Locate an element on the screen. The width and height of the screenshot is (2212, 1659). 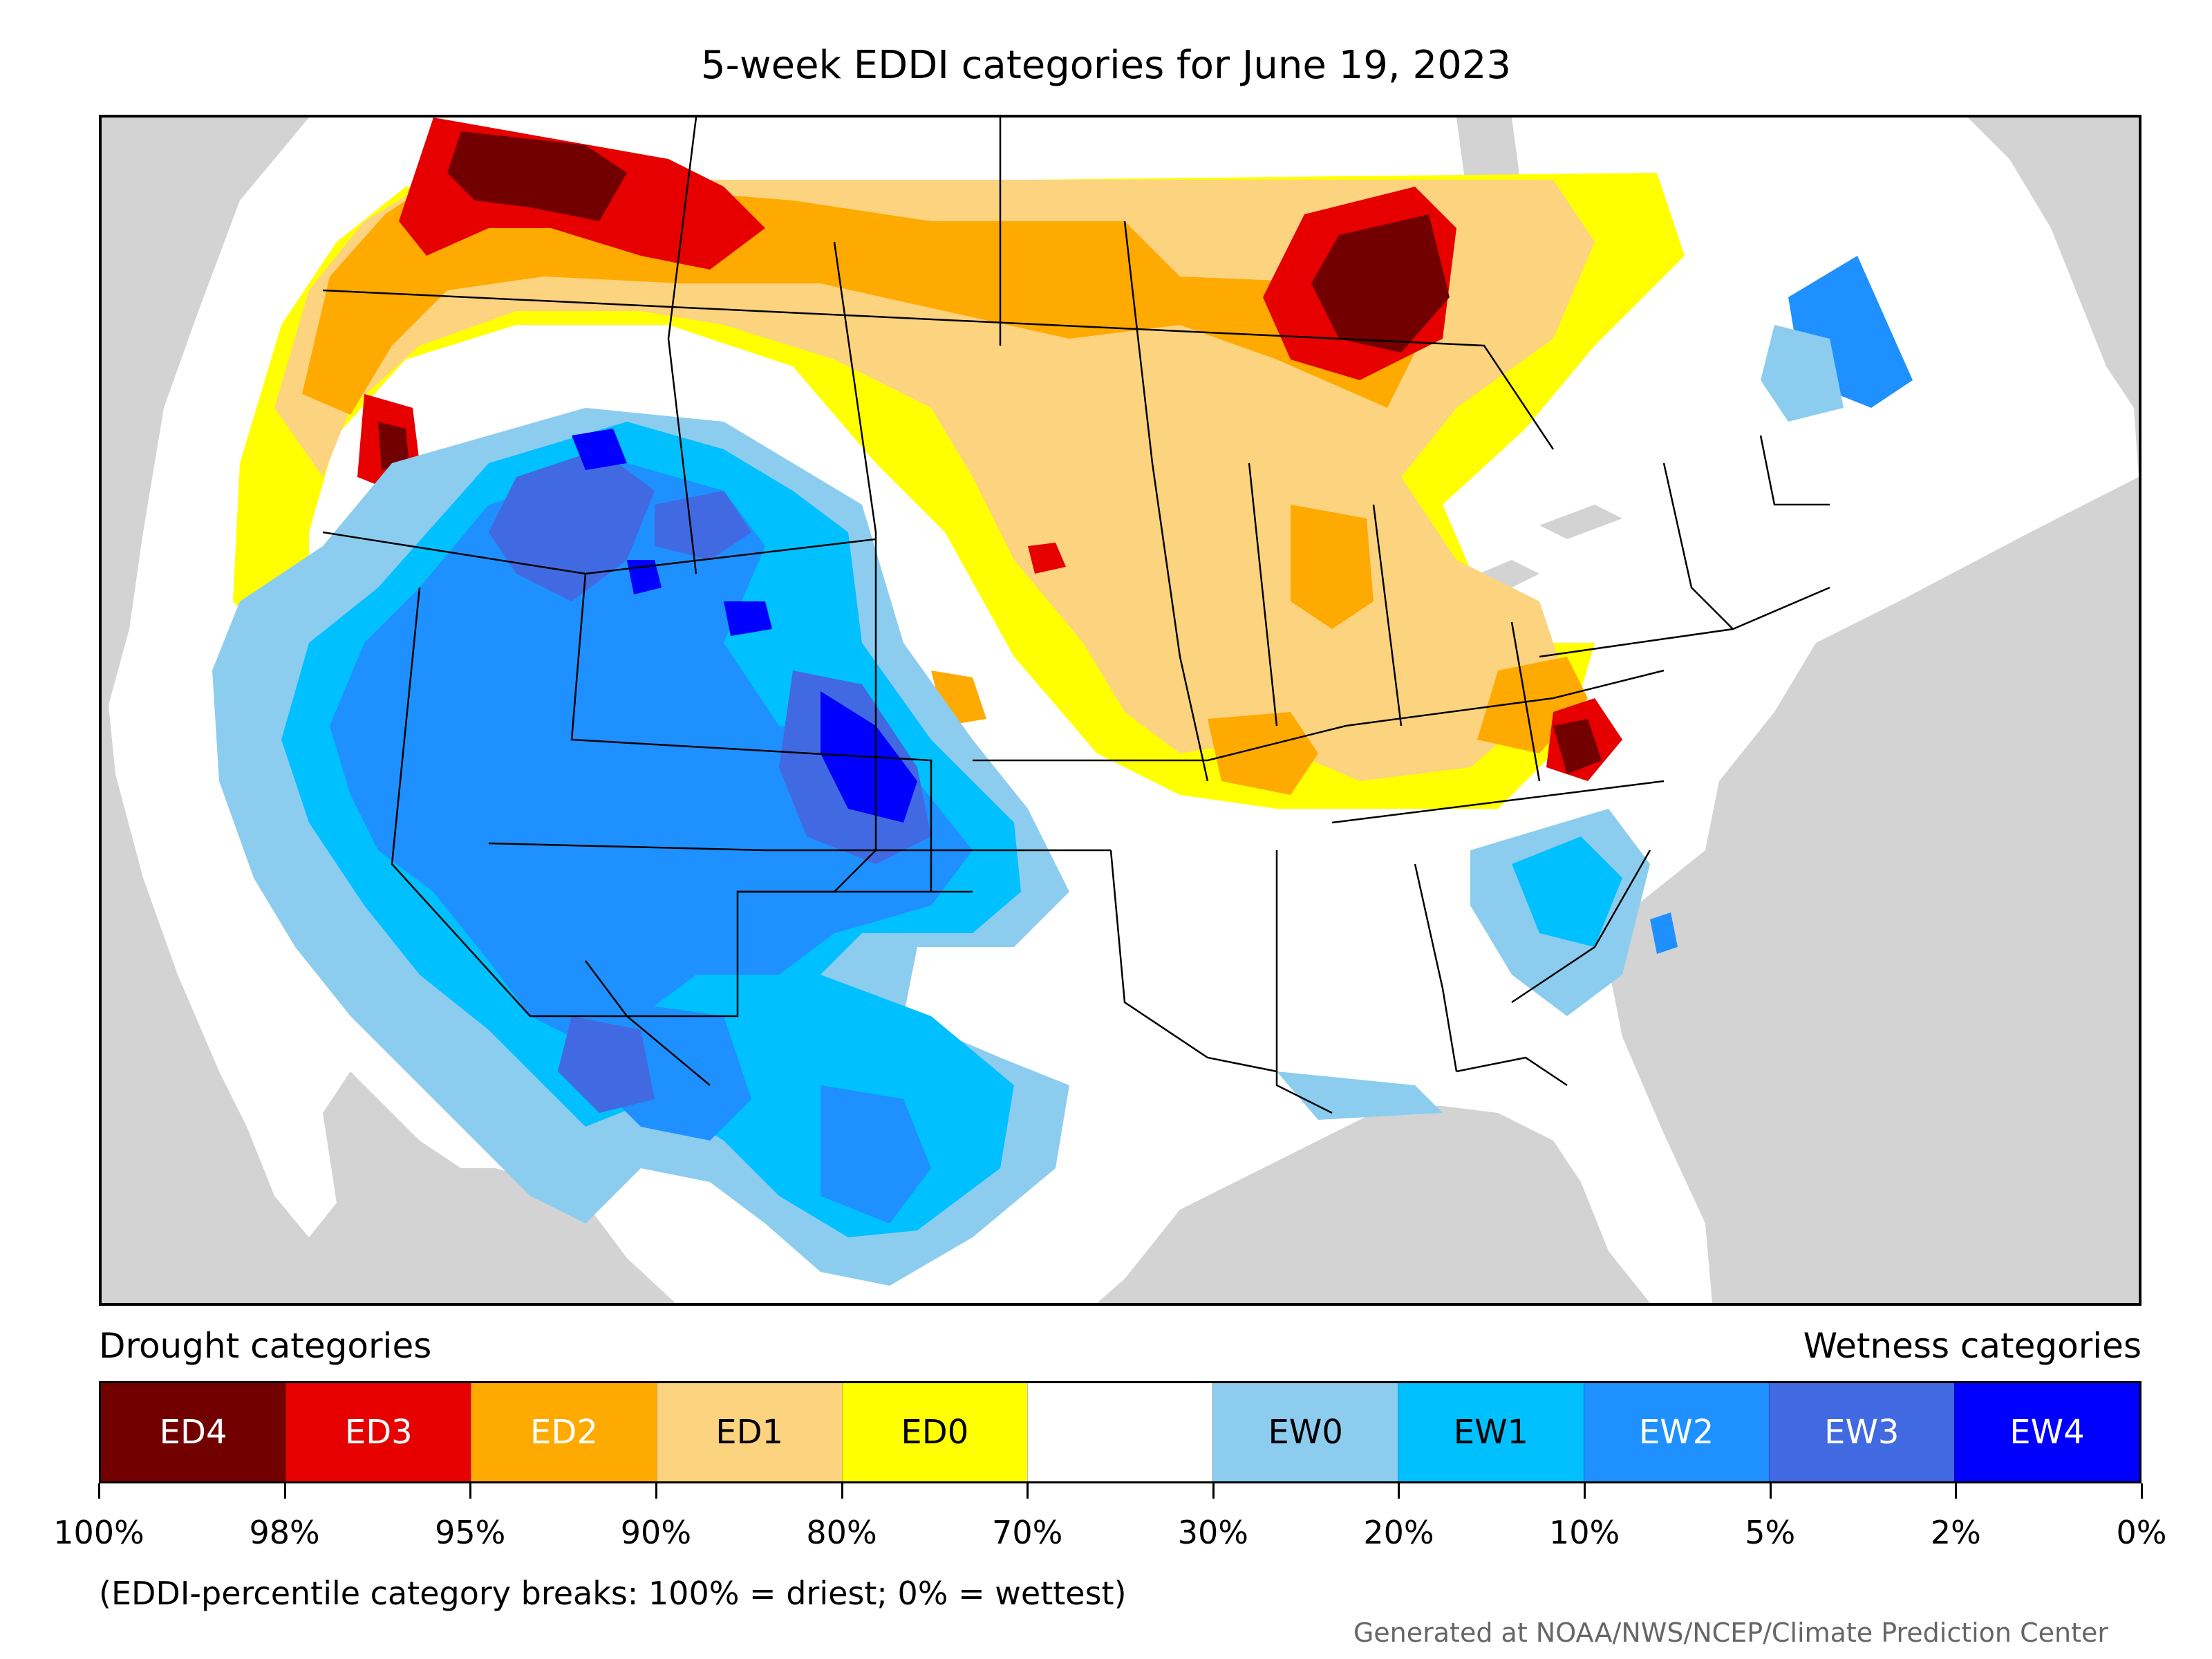
legend-swatch-ed1: ED1 is located at coordinates (749, 1432).